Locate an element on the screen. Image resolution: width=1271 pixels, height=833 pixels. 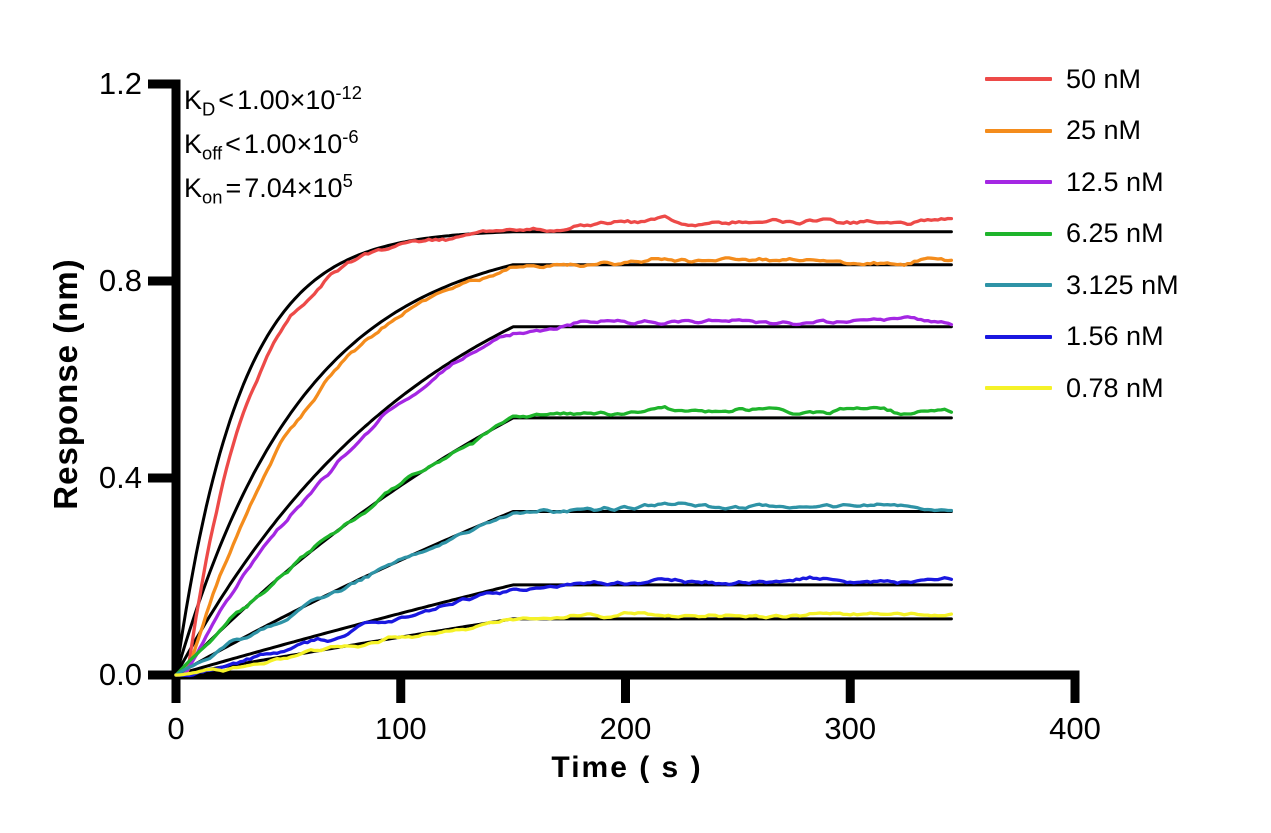
series-curve-3.125nM is located at coordinates (564, 589).